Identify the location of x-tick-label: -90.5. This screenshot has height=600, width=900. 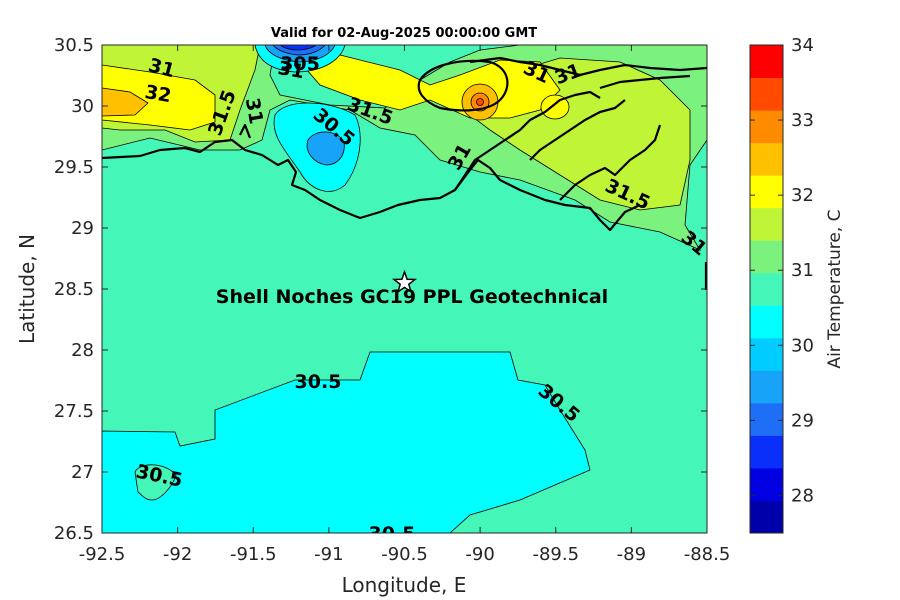
(404, 554).